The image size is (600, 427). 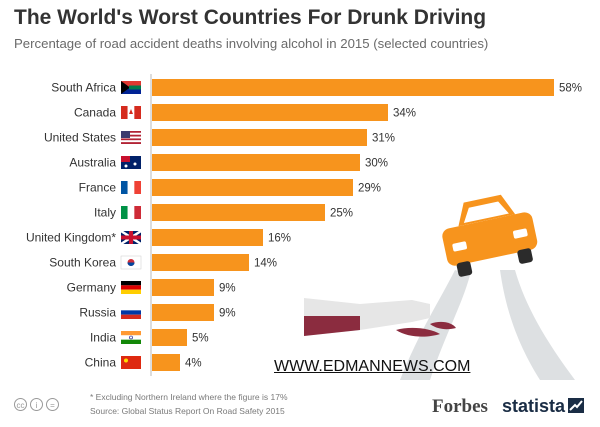 I want to click on value-label: 4%, so click(x=193, y=364).